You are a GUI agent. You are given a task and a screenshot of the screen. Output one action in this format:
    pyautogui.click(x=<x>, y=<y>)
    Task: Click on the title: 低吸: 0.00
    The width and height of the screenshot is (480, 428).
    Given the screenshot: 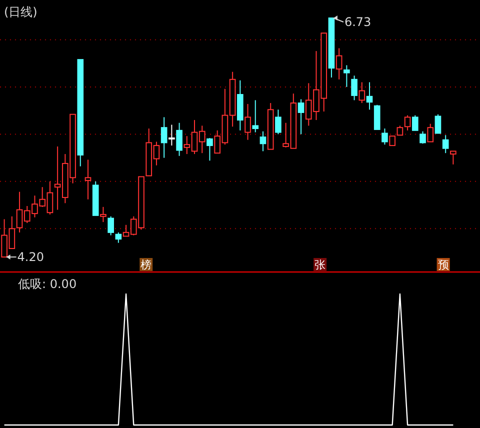 What is the action you would take?
    pyautogui.click(x=47, y=284)
    